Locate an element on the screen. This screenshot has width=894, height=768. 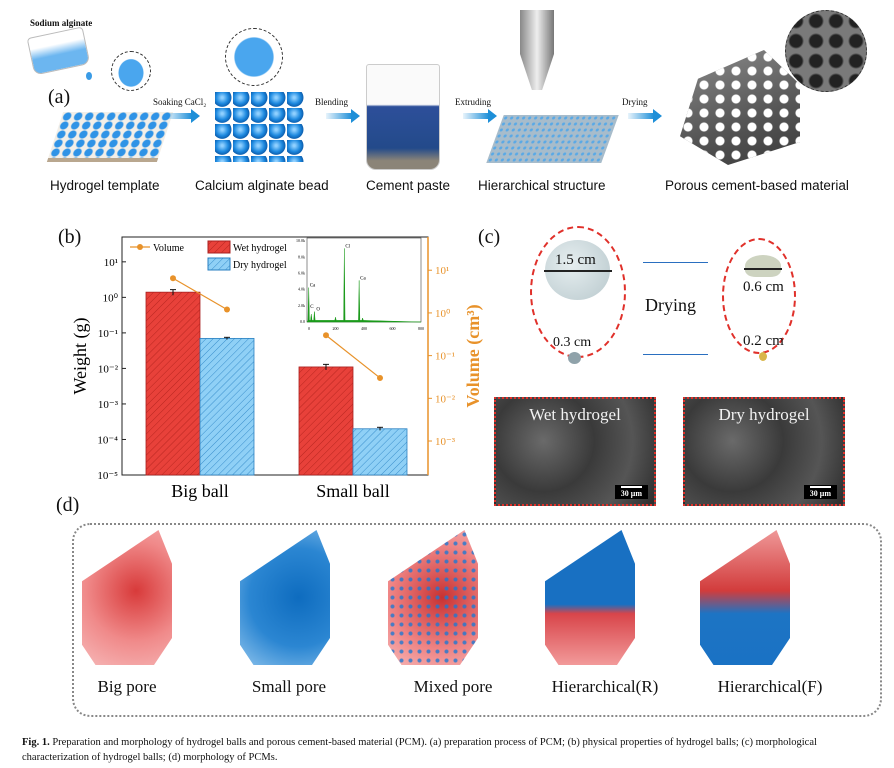
pore-label: Small pore is located at coordinates (289, 686).